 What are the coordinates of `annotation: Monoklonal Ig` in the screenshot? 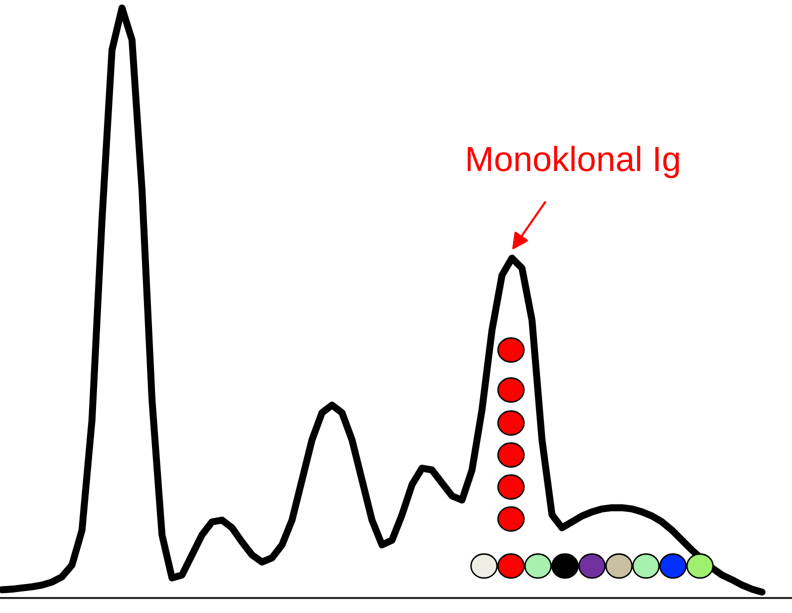 It's located at (573, 162).